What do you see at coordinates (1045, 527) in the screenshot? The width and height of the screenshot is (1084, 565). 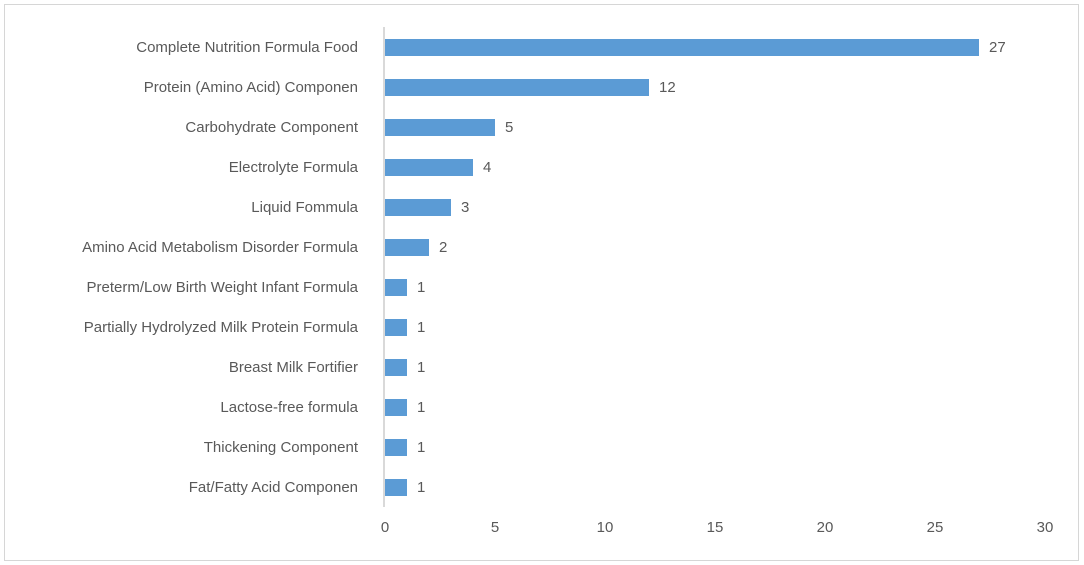 I see `x-tick-label: 30` at bounding box center [1045, 527].